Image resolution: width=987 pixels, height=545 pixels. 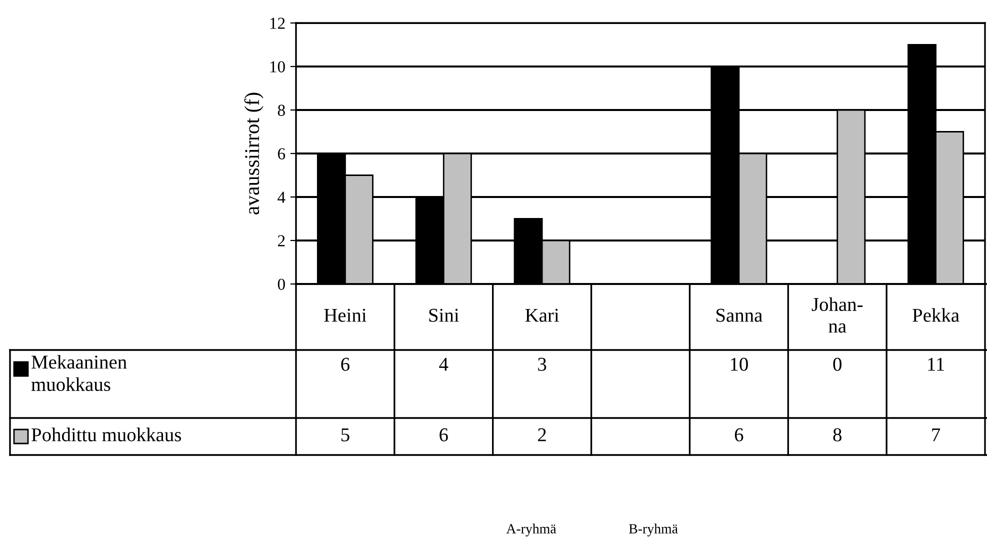 I want to click on data-label: 2, so click(x=542, y=435).